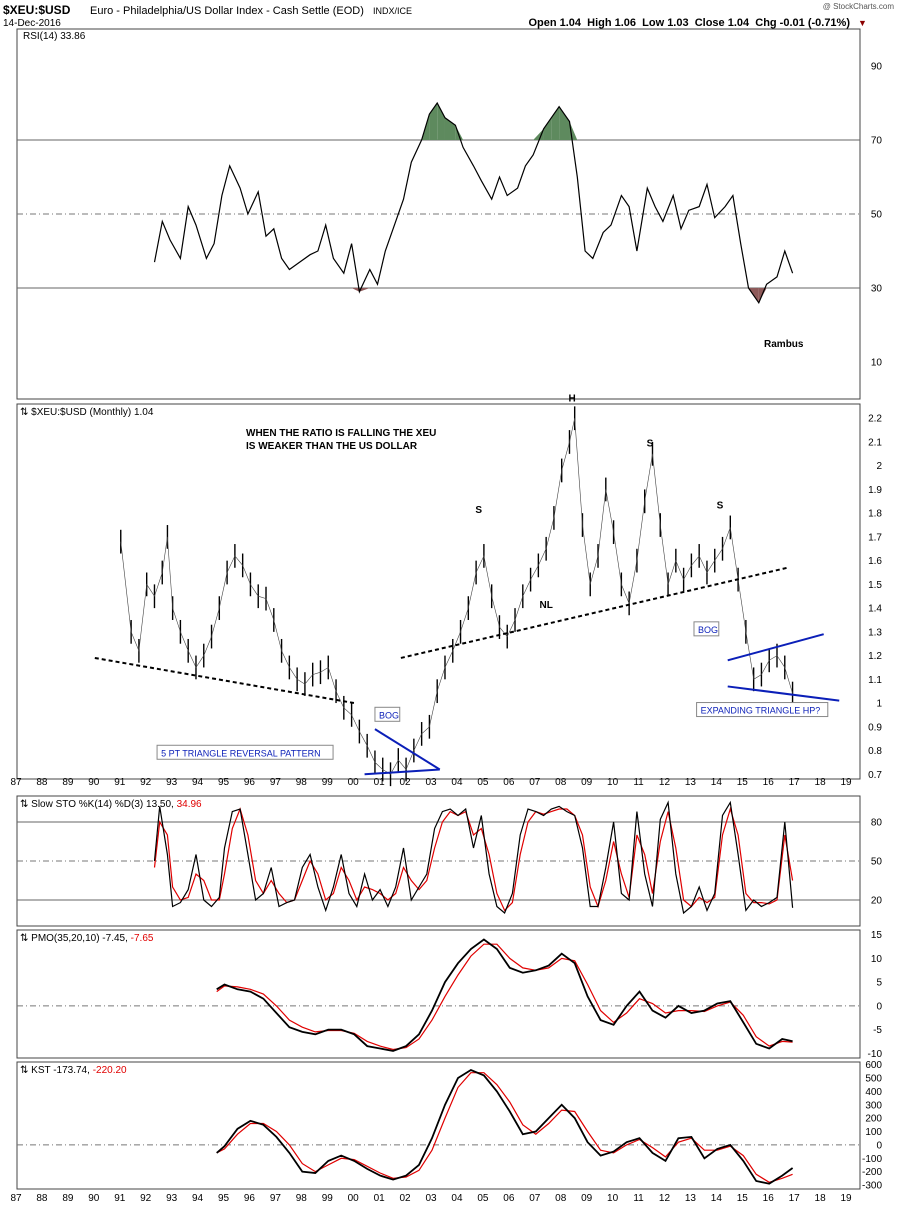 This screenshot has height=1207, width=900. Describe the element at coordinates (872, 1185) in the screenshot. I see `kst-y-tick: -300` at that location.